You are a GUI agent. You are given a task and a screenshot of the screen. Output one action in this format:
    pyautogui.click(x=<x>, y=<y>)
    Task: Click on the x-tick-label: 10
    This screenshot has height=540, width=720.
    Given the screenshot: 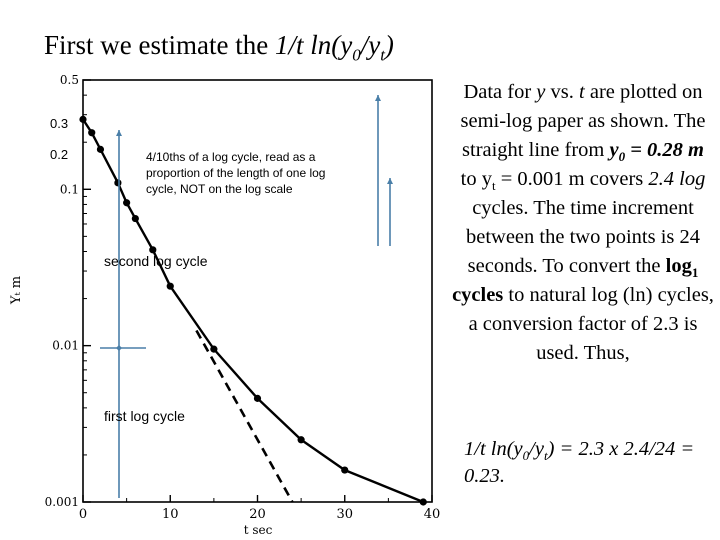 What is the action you would take?
    pyautogui.click(x=170, y=514)
    